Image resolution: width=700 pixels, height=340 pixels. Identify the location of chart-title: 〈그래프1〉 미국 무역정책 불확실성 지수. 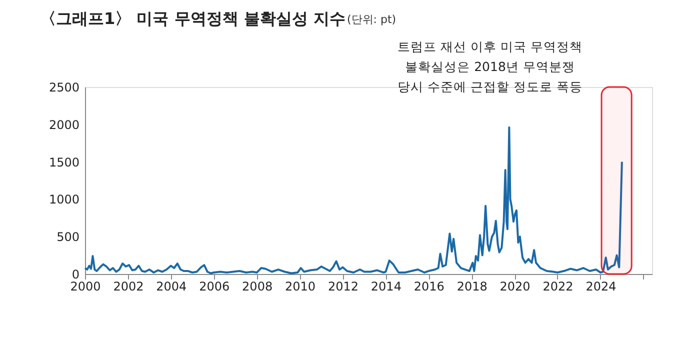
(193, 18).